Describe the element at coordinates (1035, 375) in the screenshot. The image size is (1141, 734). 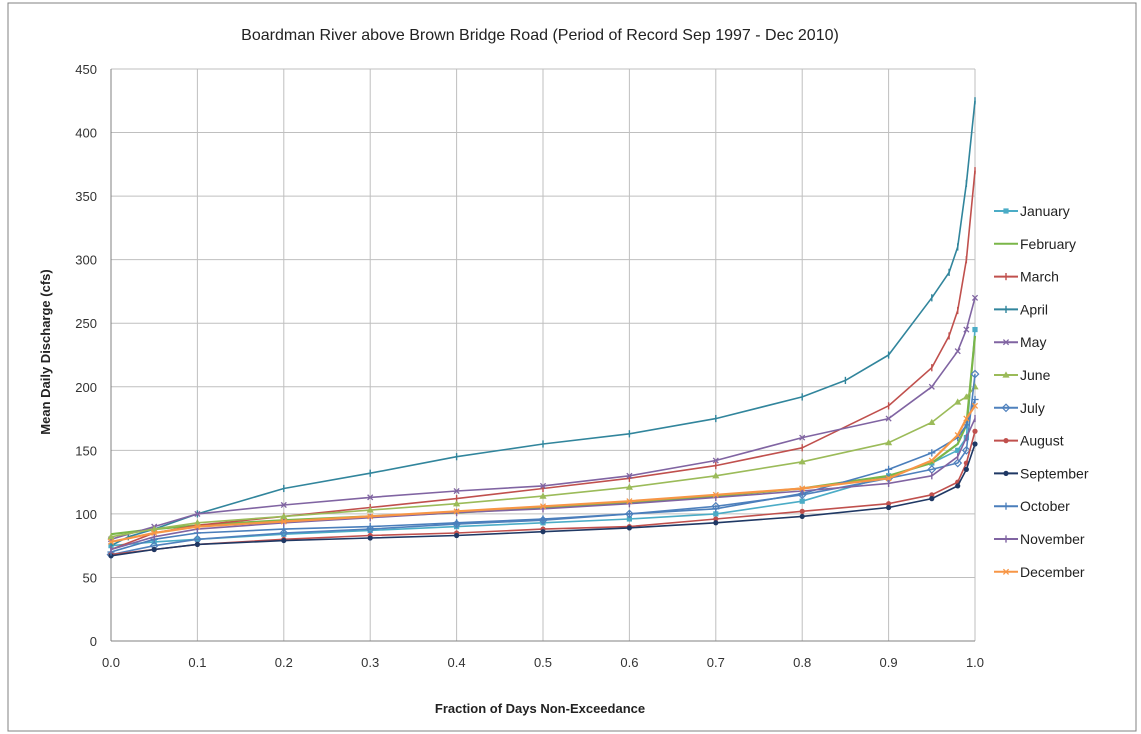
I see `legend-label: June` at that location.